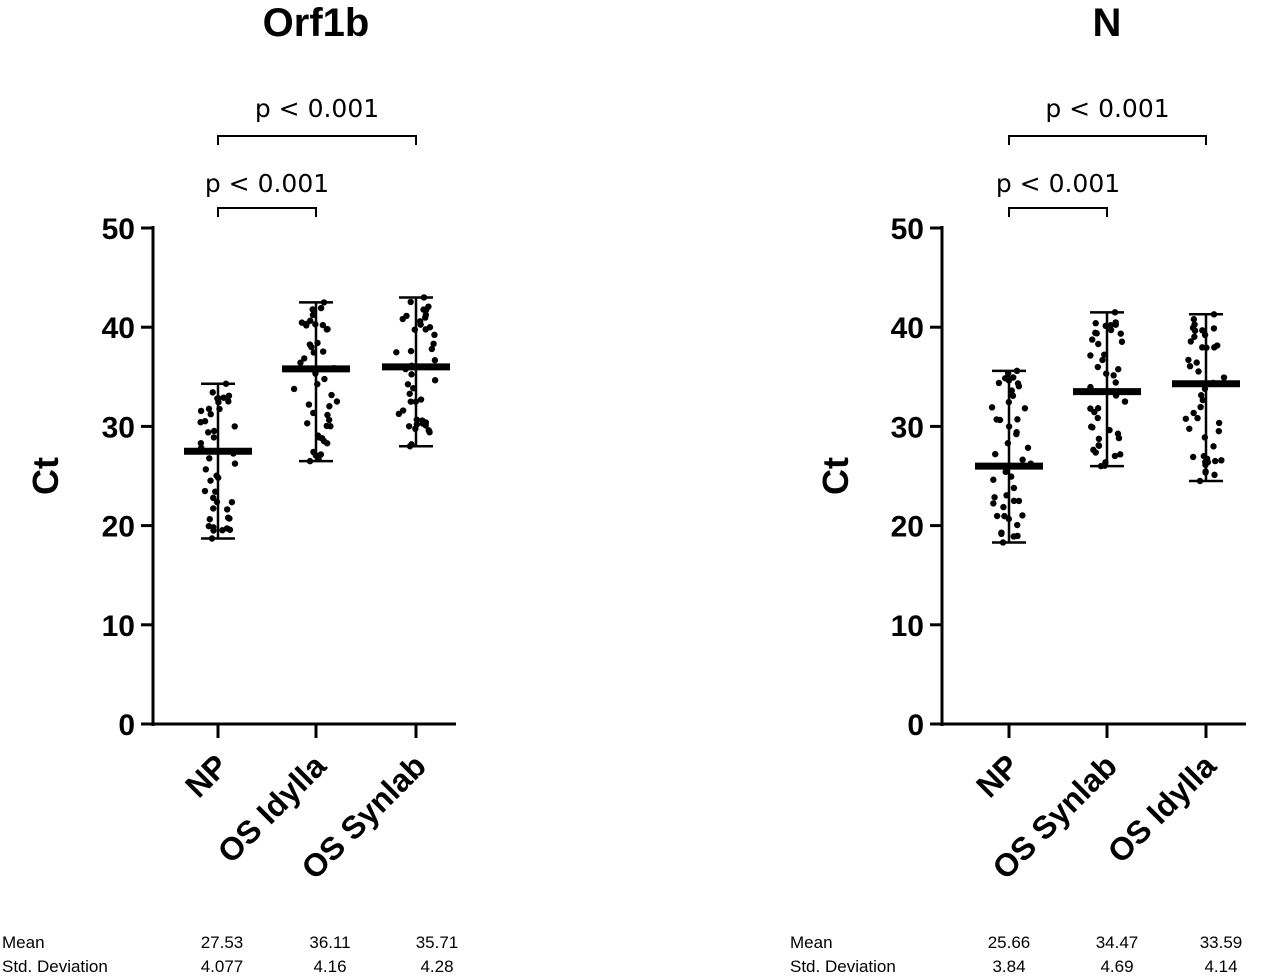 The width and height of the screenshot is (1280, 977). I want to click on stats-mean-value: 33.59, so click(1221, 942).